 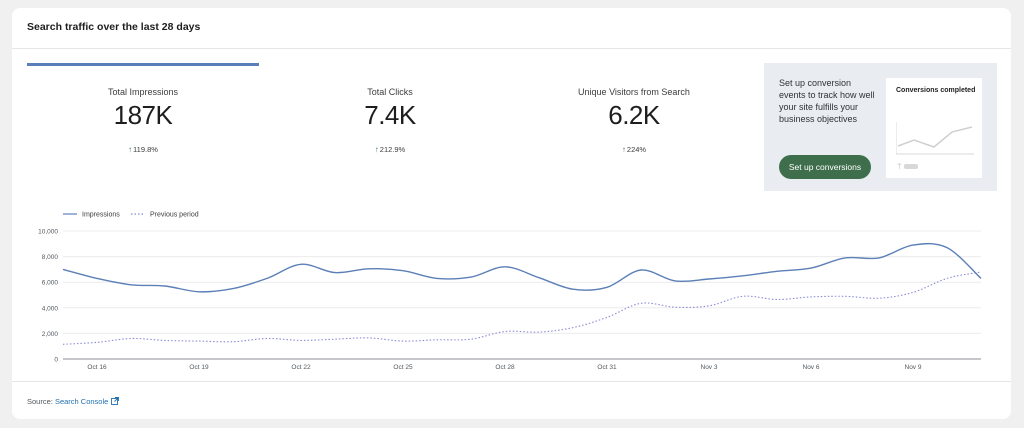 I want to click on mini-chart-illustration: ↑, so click(x=935, y=146).